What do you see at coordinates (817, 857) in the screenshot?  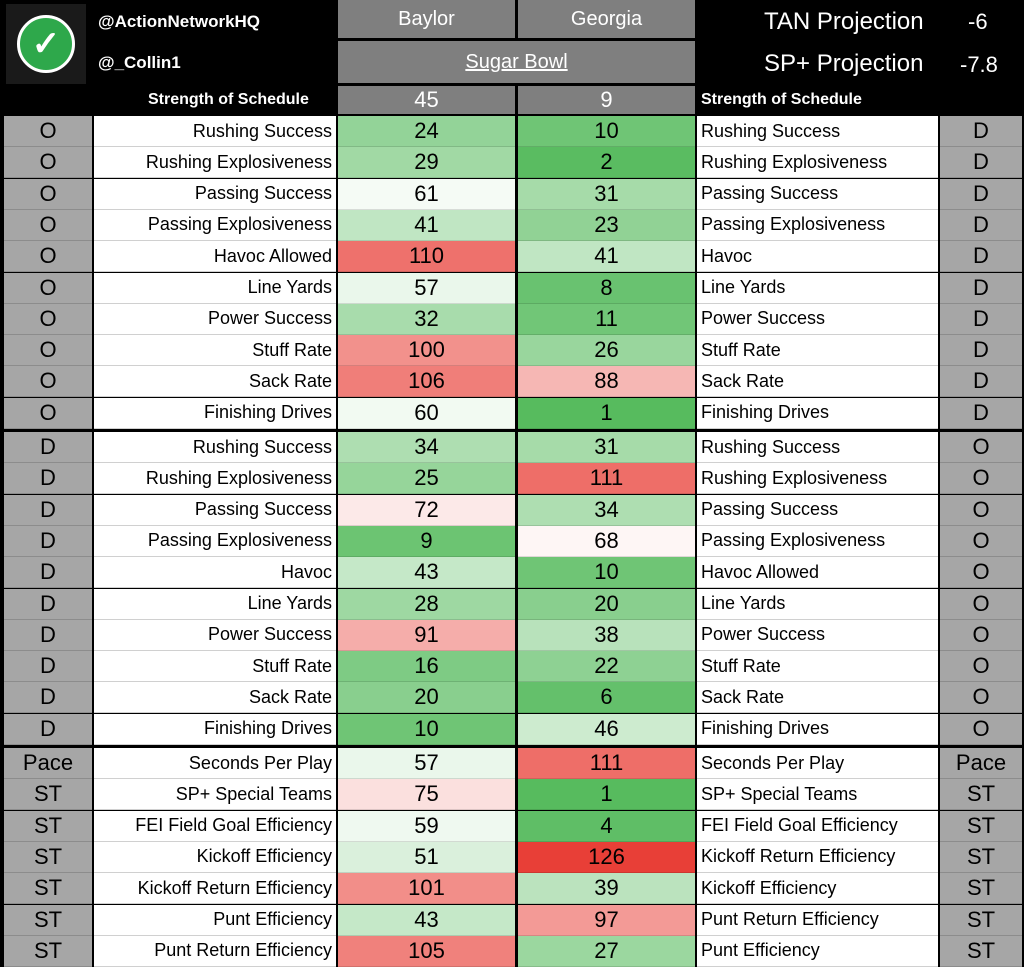 I see `right-metric-name: Kickoff Return Efficiency` at bounding box center [817, 857].